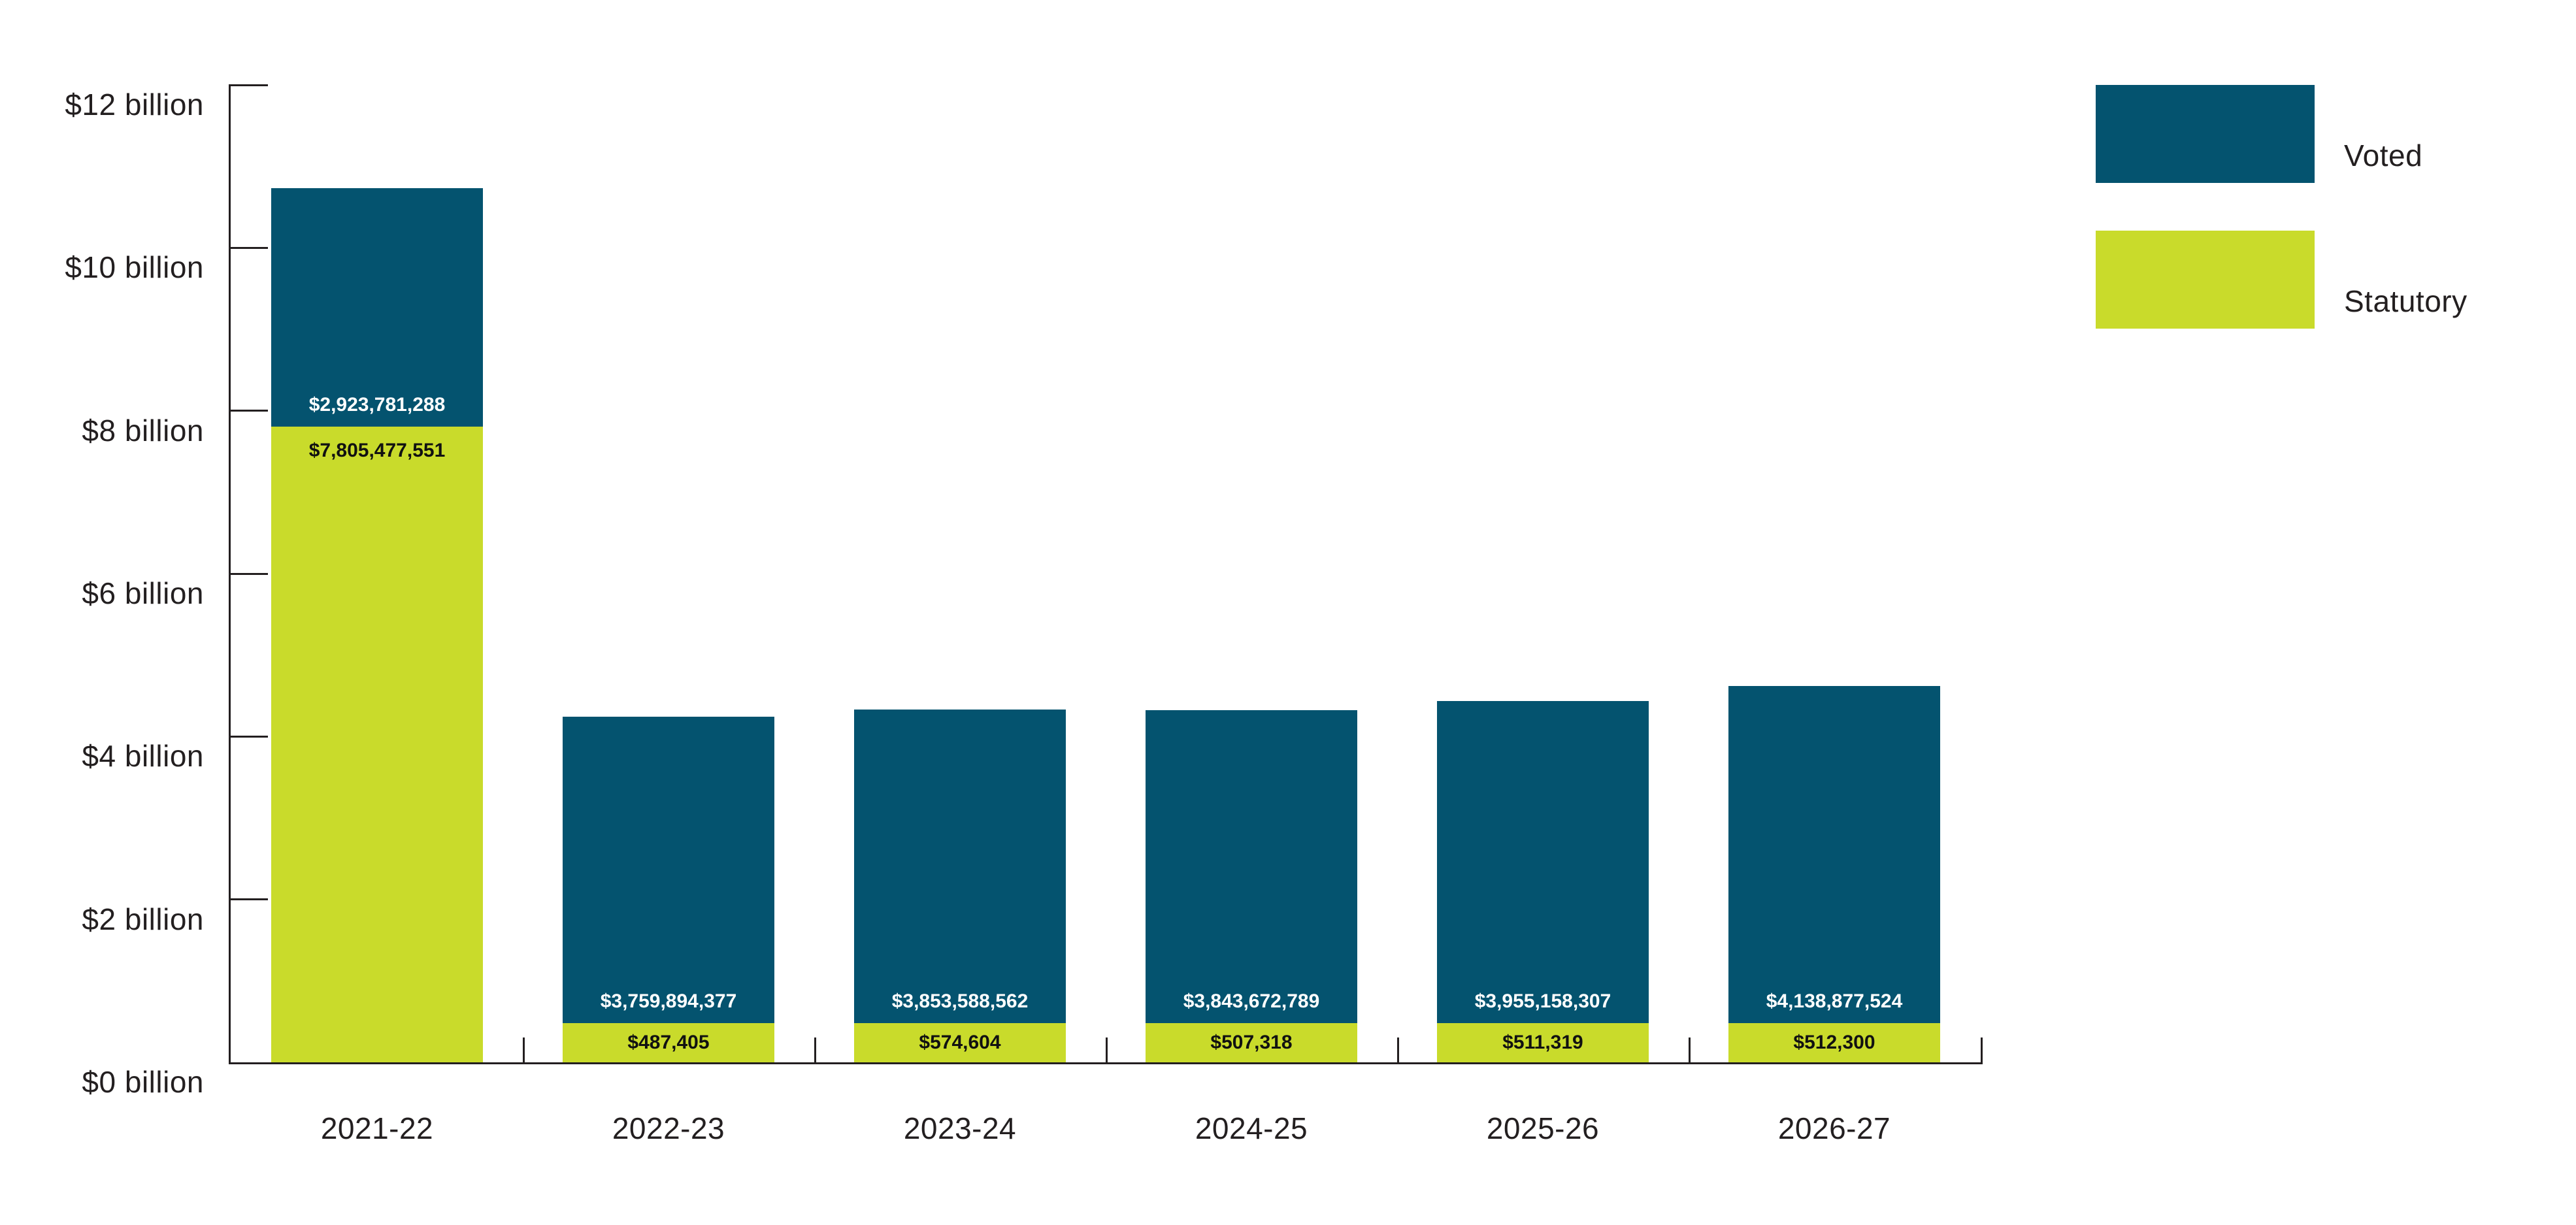  I want to click on bar-segment-statutory: $507,318, so click(1251, 1042).